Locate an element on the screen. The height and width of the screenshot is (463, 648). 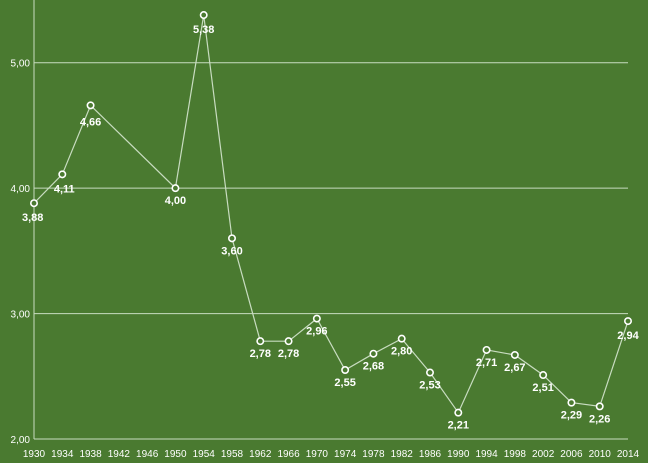
y-tick-label: 4,00 is located at coordinates (21, 189).